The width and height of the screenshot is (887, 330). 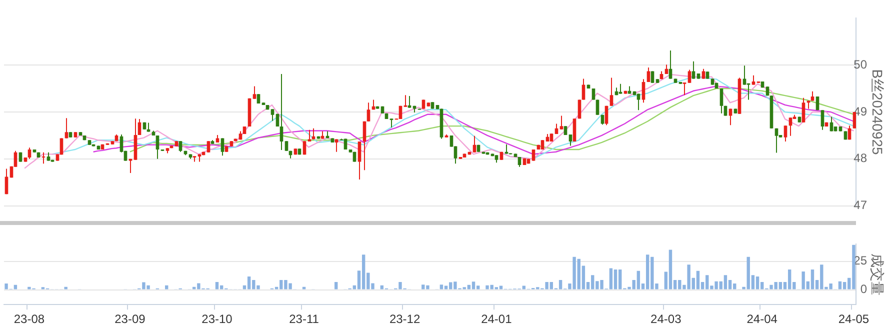 I want to click on y-tick-label: 47, so click(x=861, y=205).